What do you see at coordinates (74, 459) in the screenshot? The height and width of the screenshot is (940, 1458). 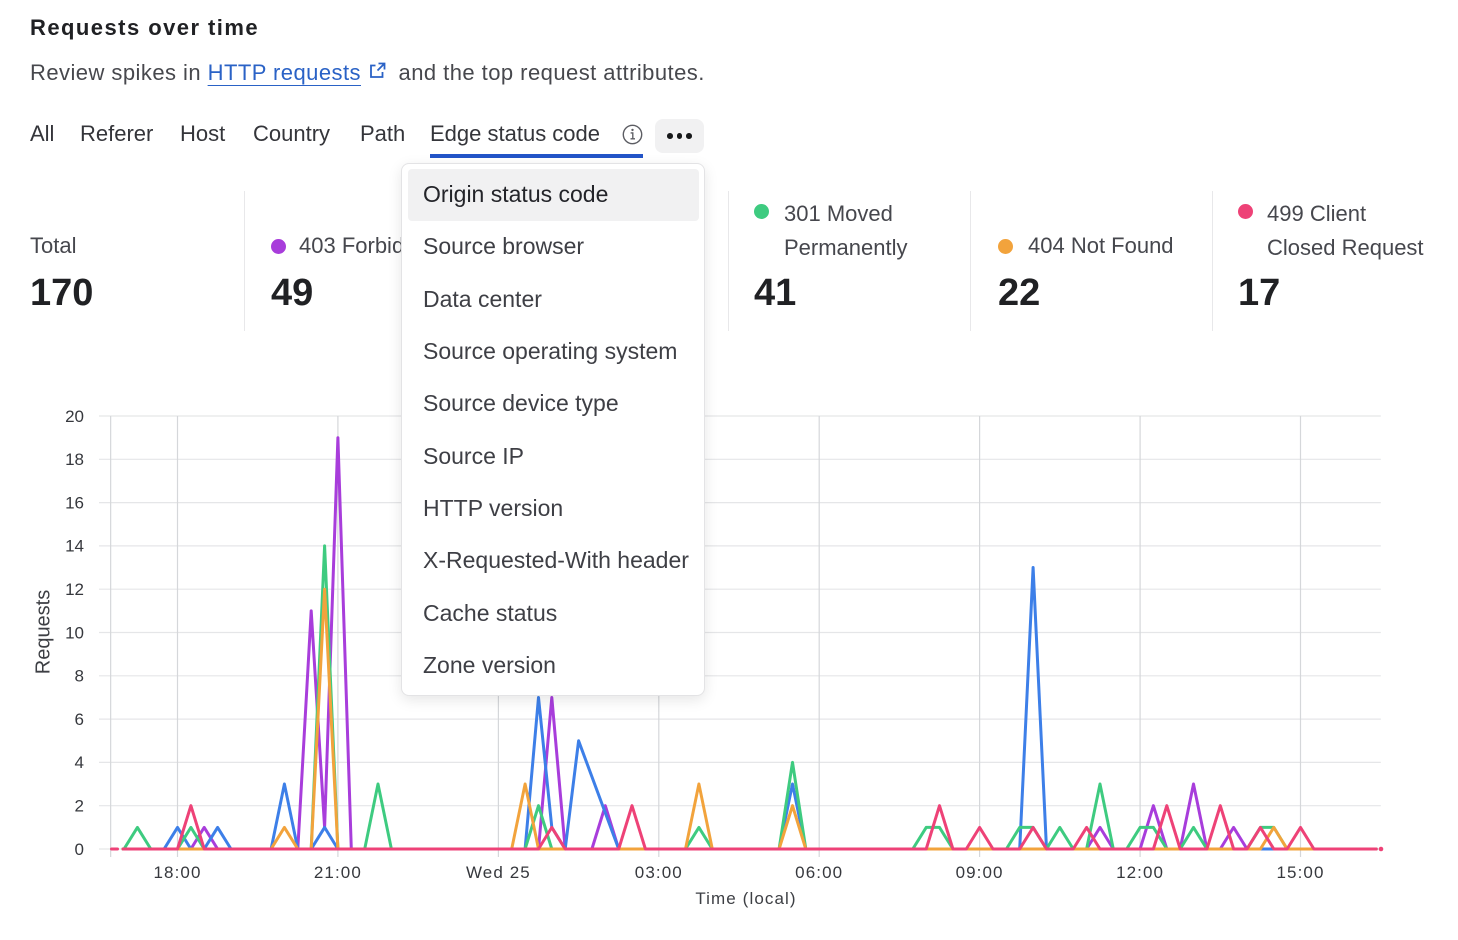 I see `svg-text: 18` at bounding box center [74, 459].